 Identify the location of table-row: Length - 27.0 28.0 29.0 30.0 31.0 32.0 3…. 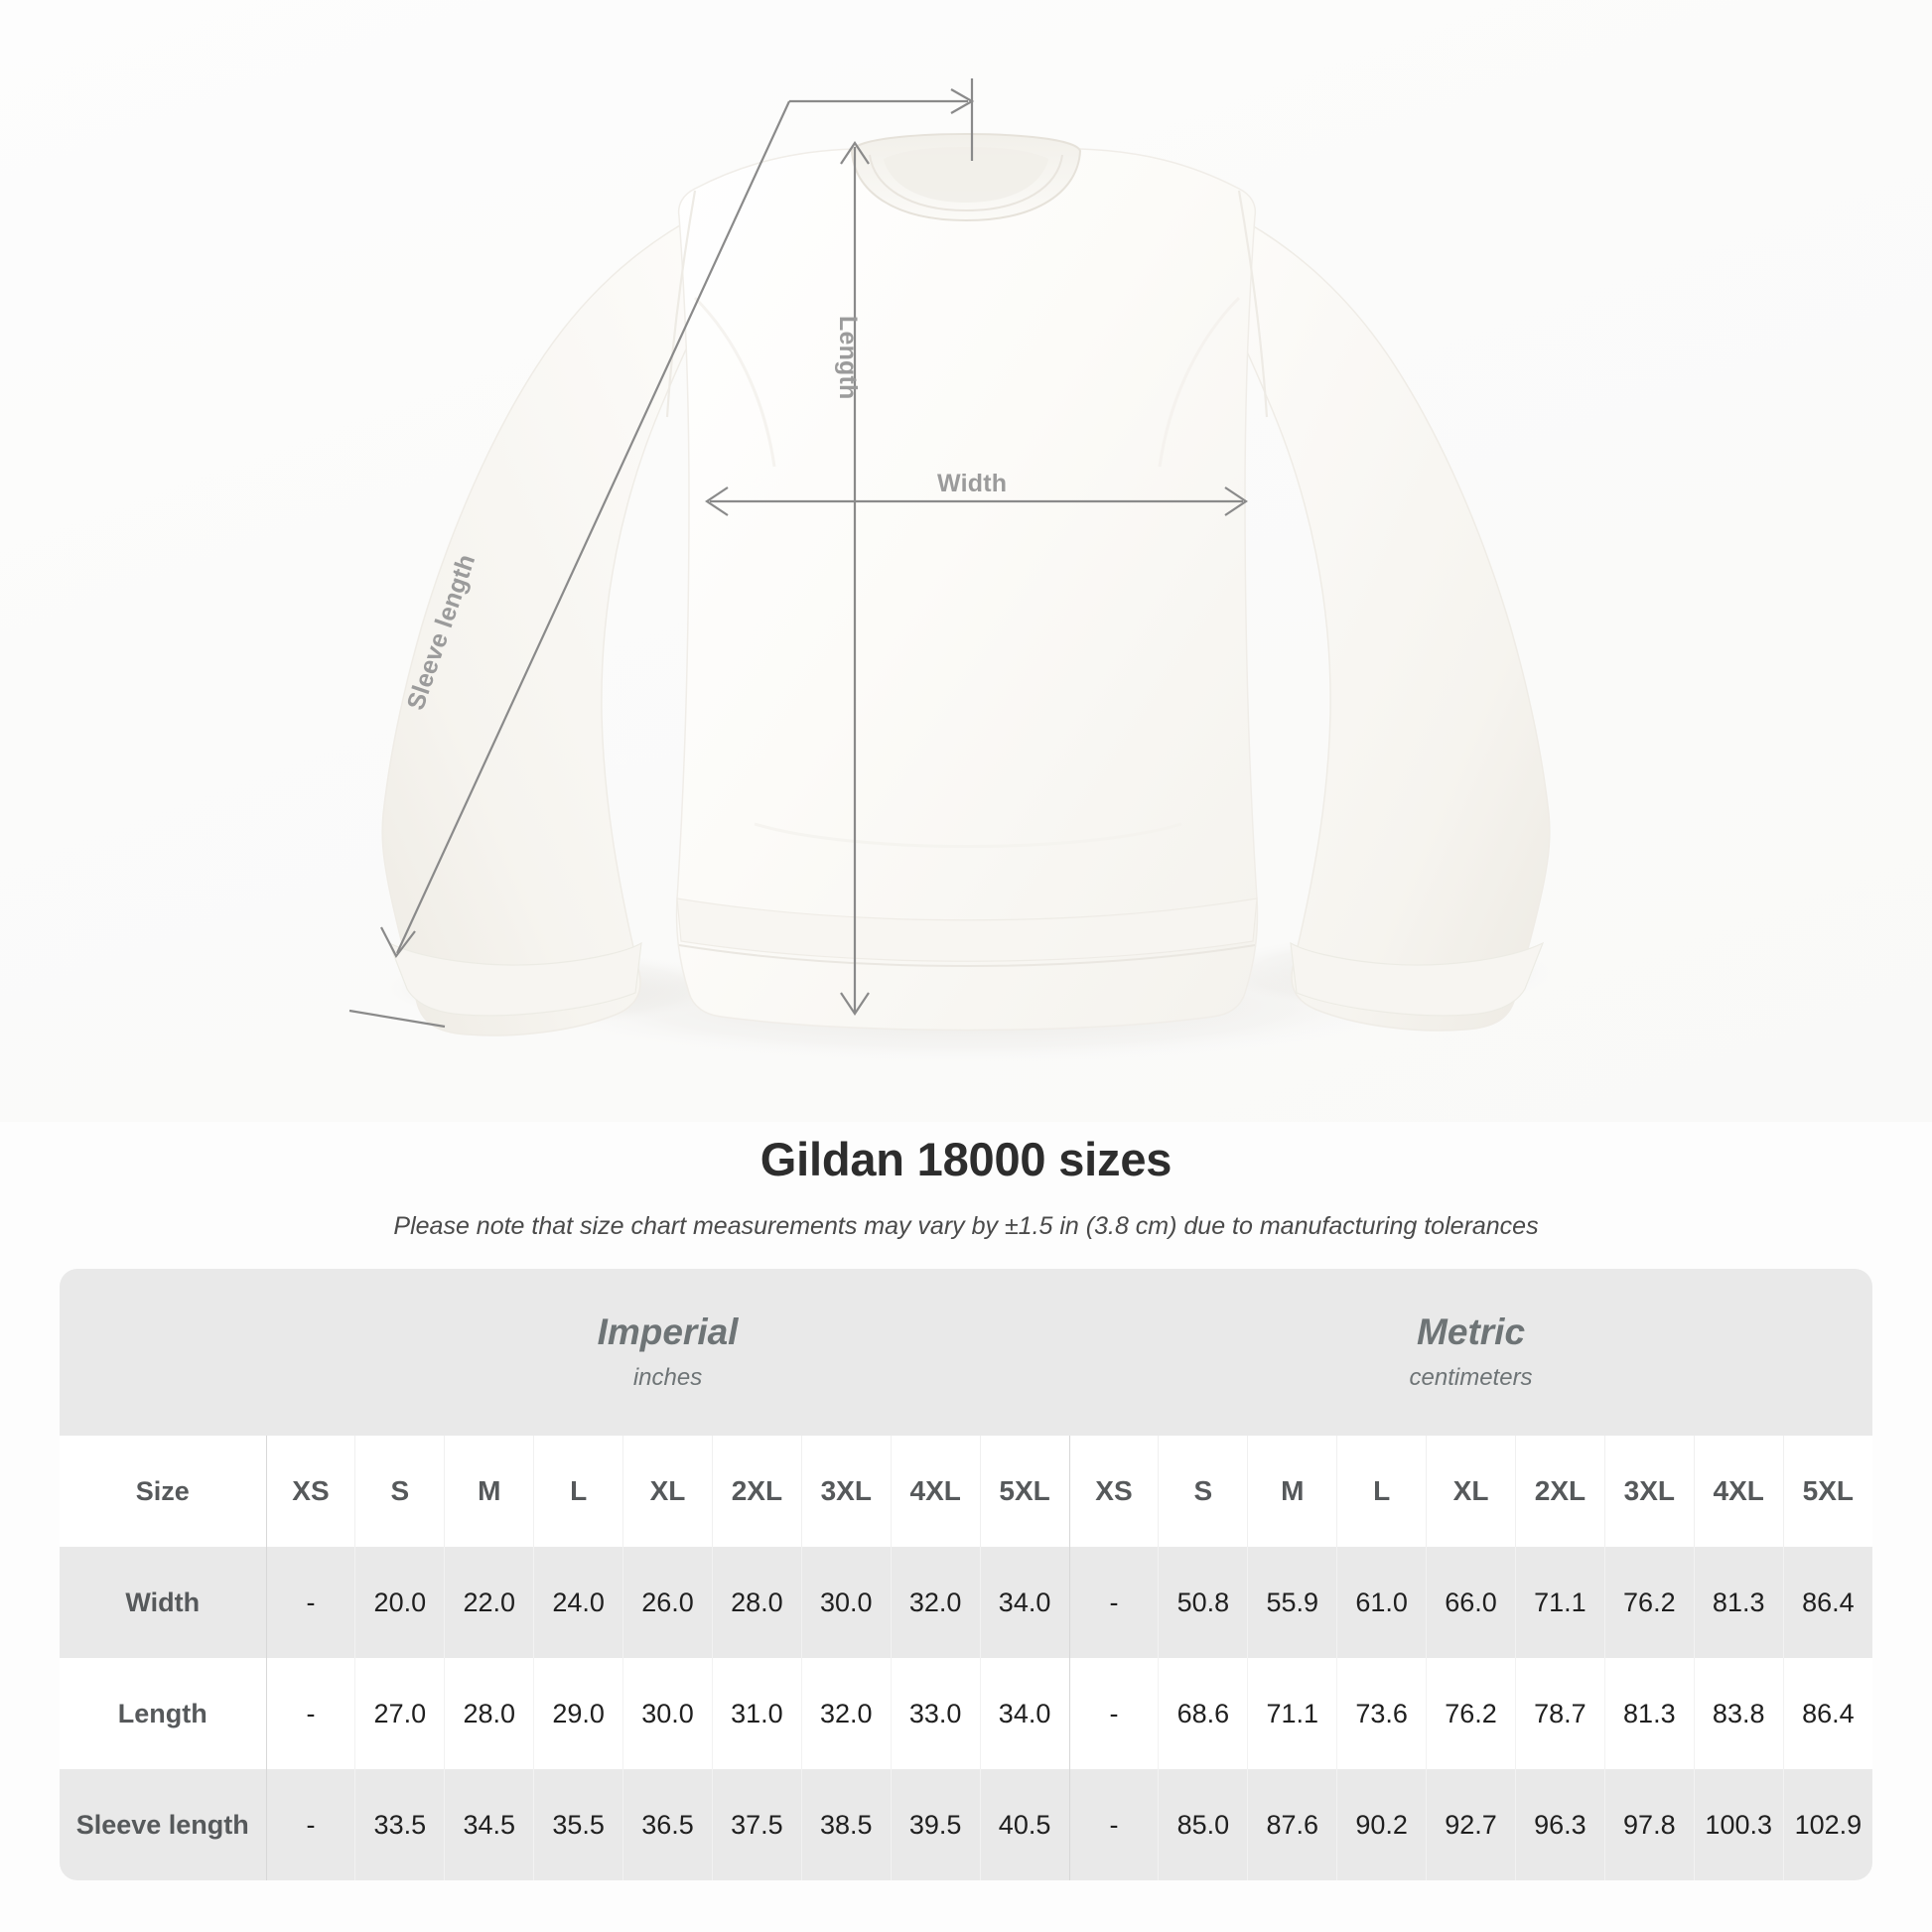
(966, 1714).